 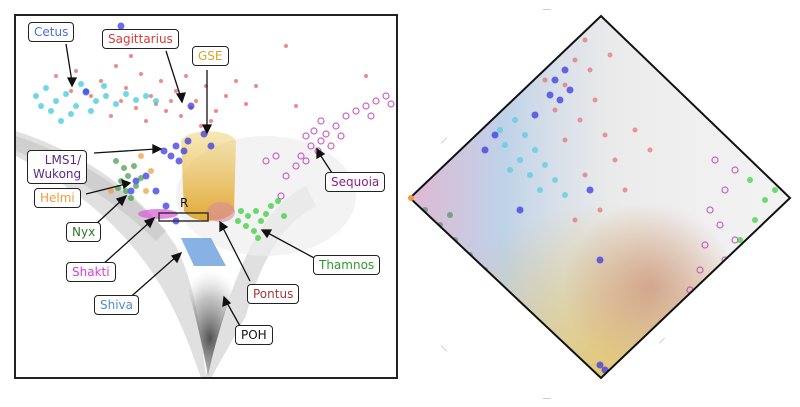 I want to click on sequoia-points, so click(x=328, y=146).